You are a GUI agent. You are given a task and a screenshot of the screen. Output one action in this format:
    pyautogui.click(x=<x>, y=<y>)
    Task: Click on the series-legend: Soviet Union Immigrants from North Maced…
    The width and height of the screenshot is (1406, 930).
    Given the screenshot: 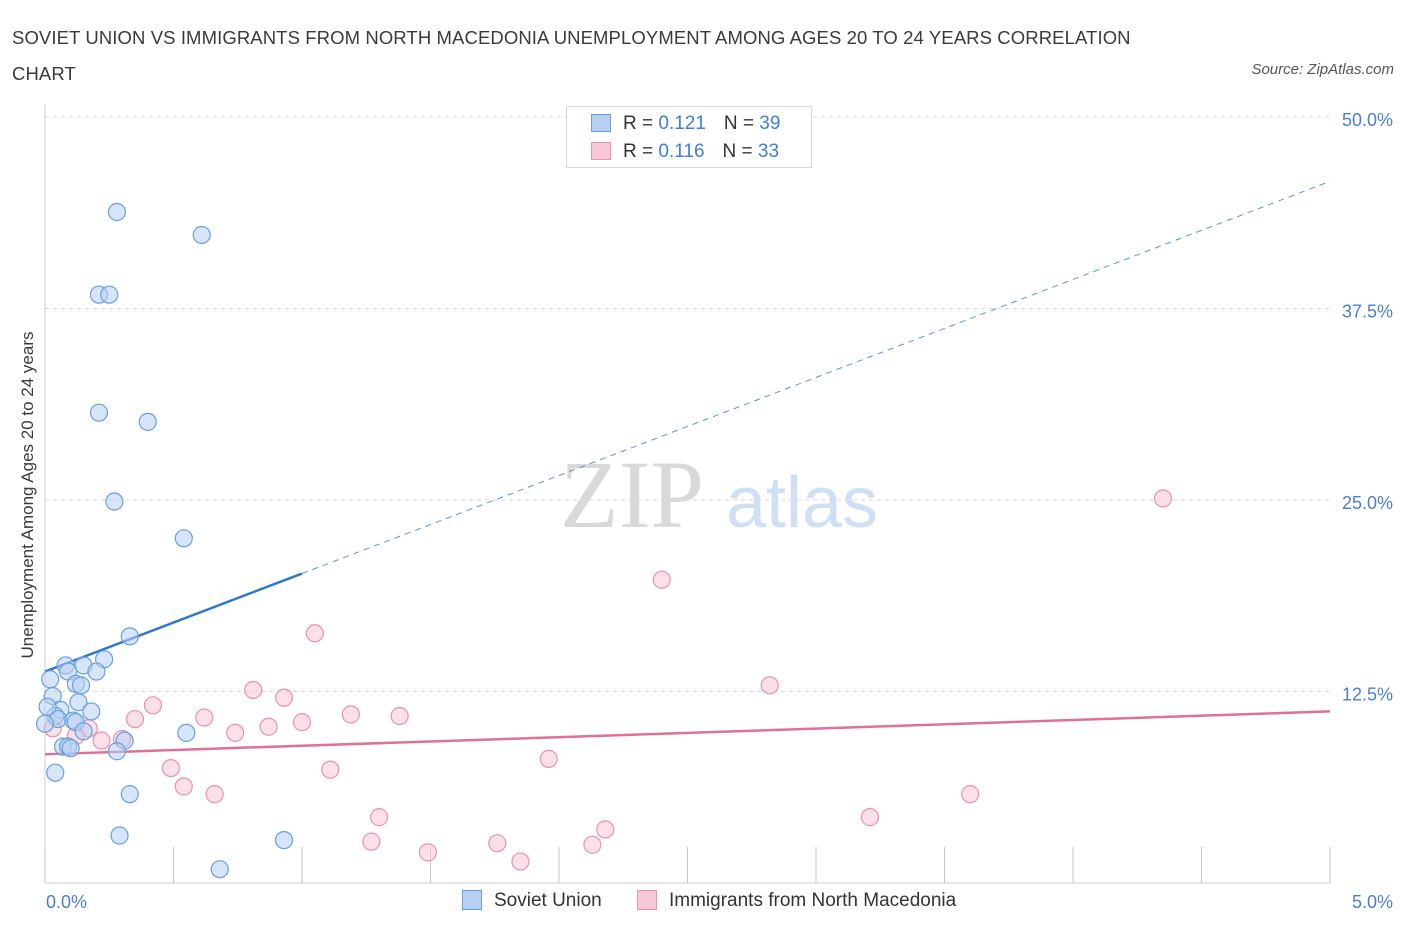 What is the action you would take?
    pyautogui.click(x=703, y=903)
    